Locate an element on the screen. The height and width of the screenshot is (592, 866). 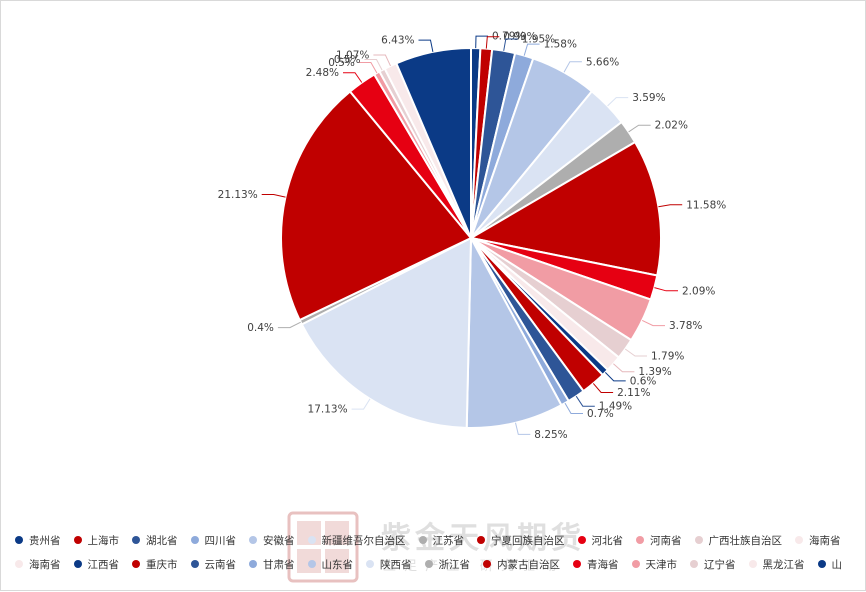
pie-data-label: 0.99% is located at coordinates (519, 37).